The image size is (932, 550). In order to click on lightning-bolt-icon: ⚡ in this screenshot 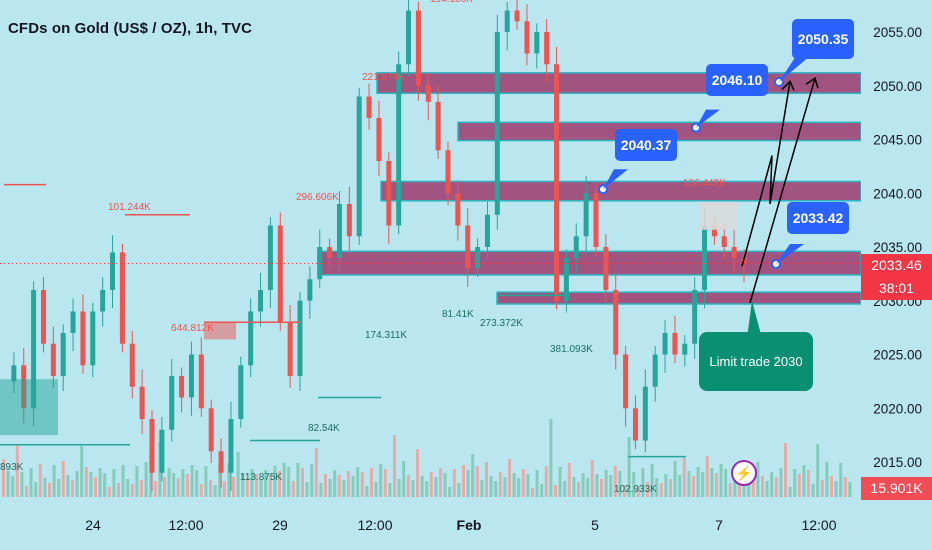, I will do `click(744, 473)`.